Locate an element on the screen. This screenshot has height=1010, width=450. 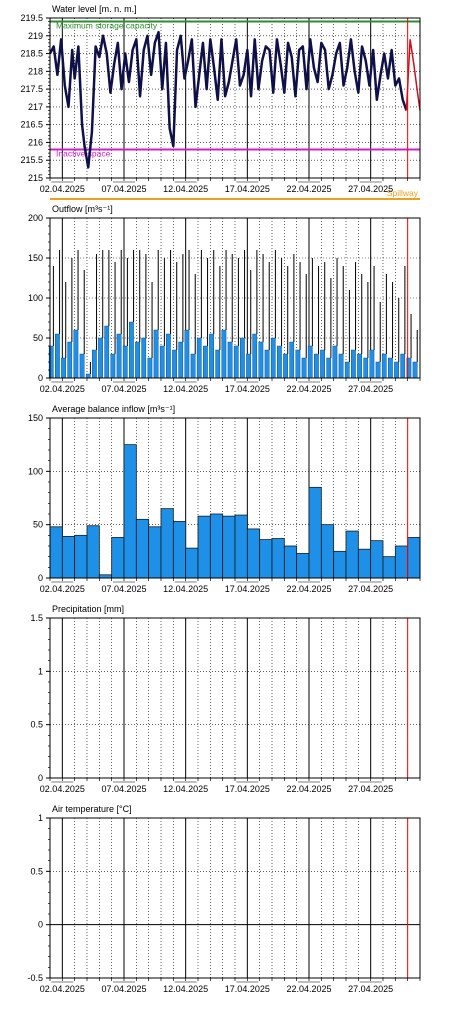
y-tick-label: 215.5 is located at coordinates (31, 160).